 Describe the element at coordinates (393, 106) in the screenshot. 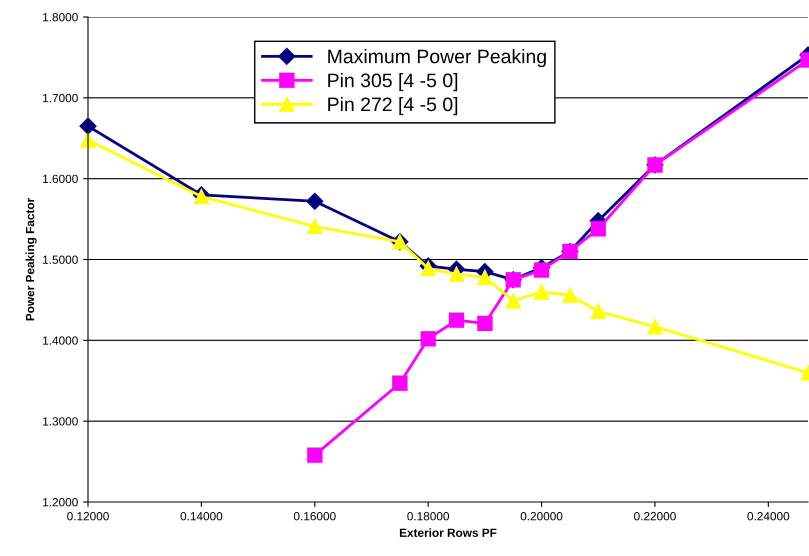

I see `legend-label: Pin 272 [4 -5 0]` at that location.